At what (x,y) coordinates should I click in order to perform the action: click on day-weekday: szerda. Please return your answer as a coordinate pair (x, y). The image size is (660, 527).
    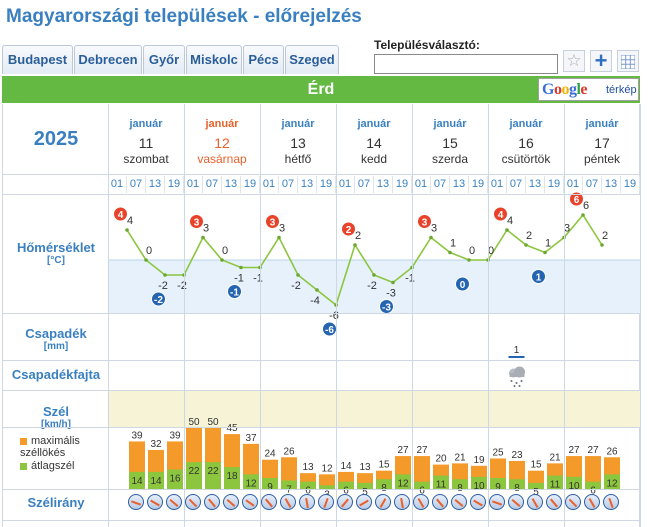
    Looking at the image, I should click on (450, 159).